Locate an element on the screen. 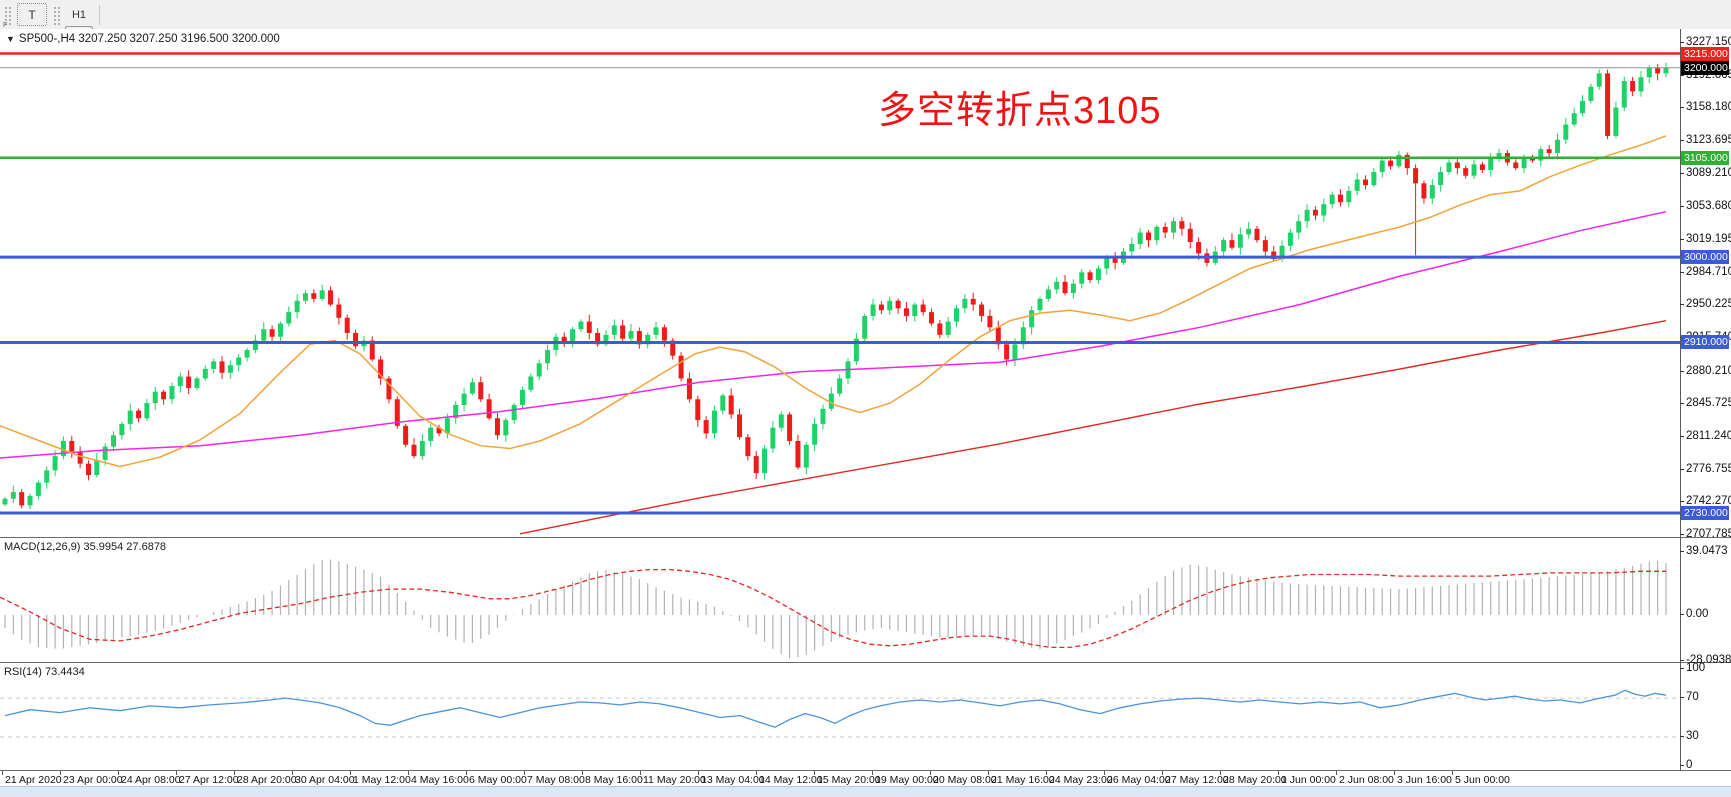  time-axis-label: 8 May 16:00 is located at coordinates (614, 780).